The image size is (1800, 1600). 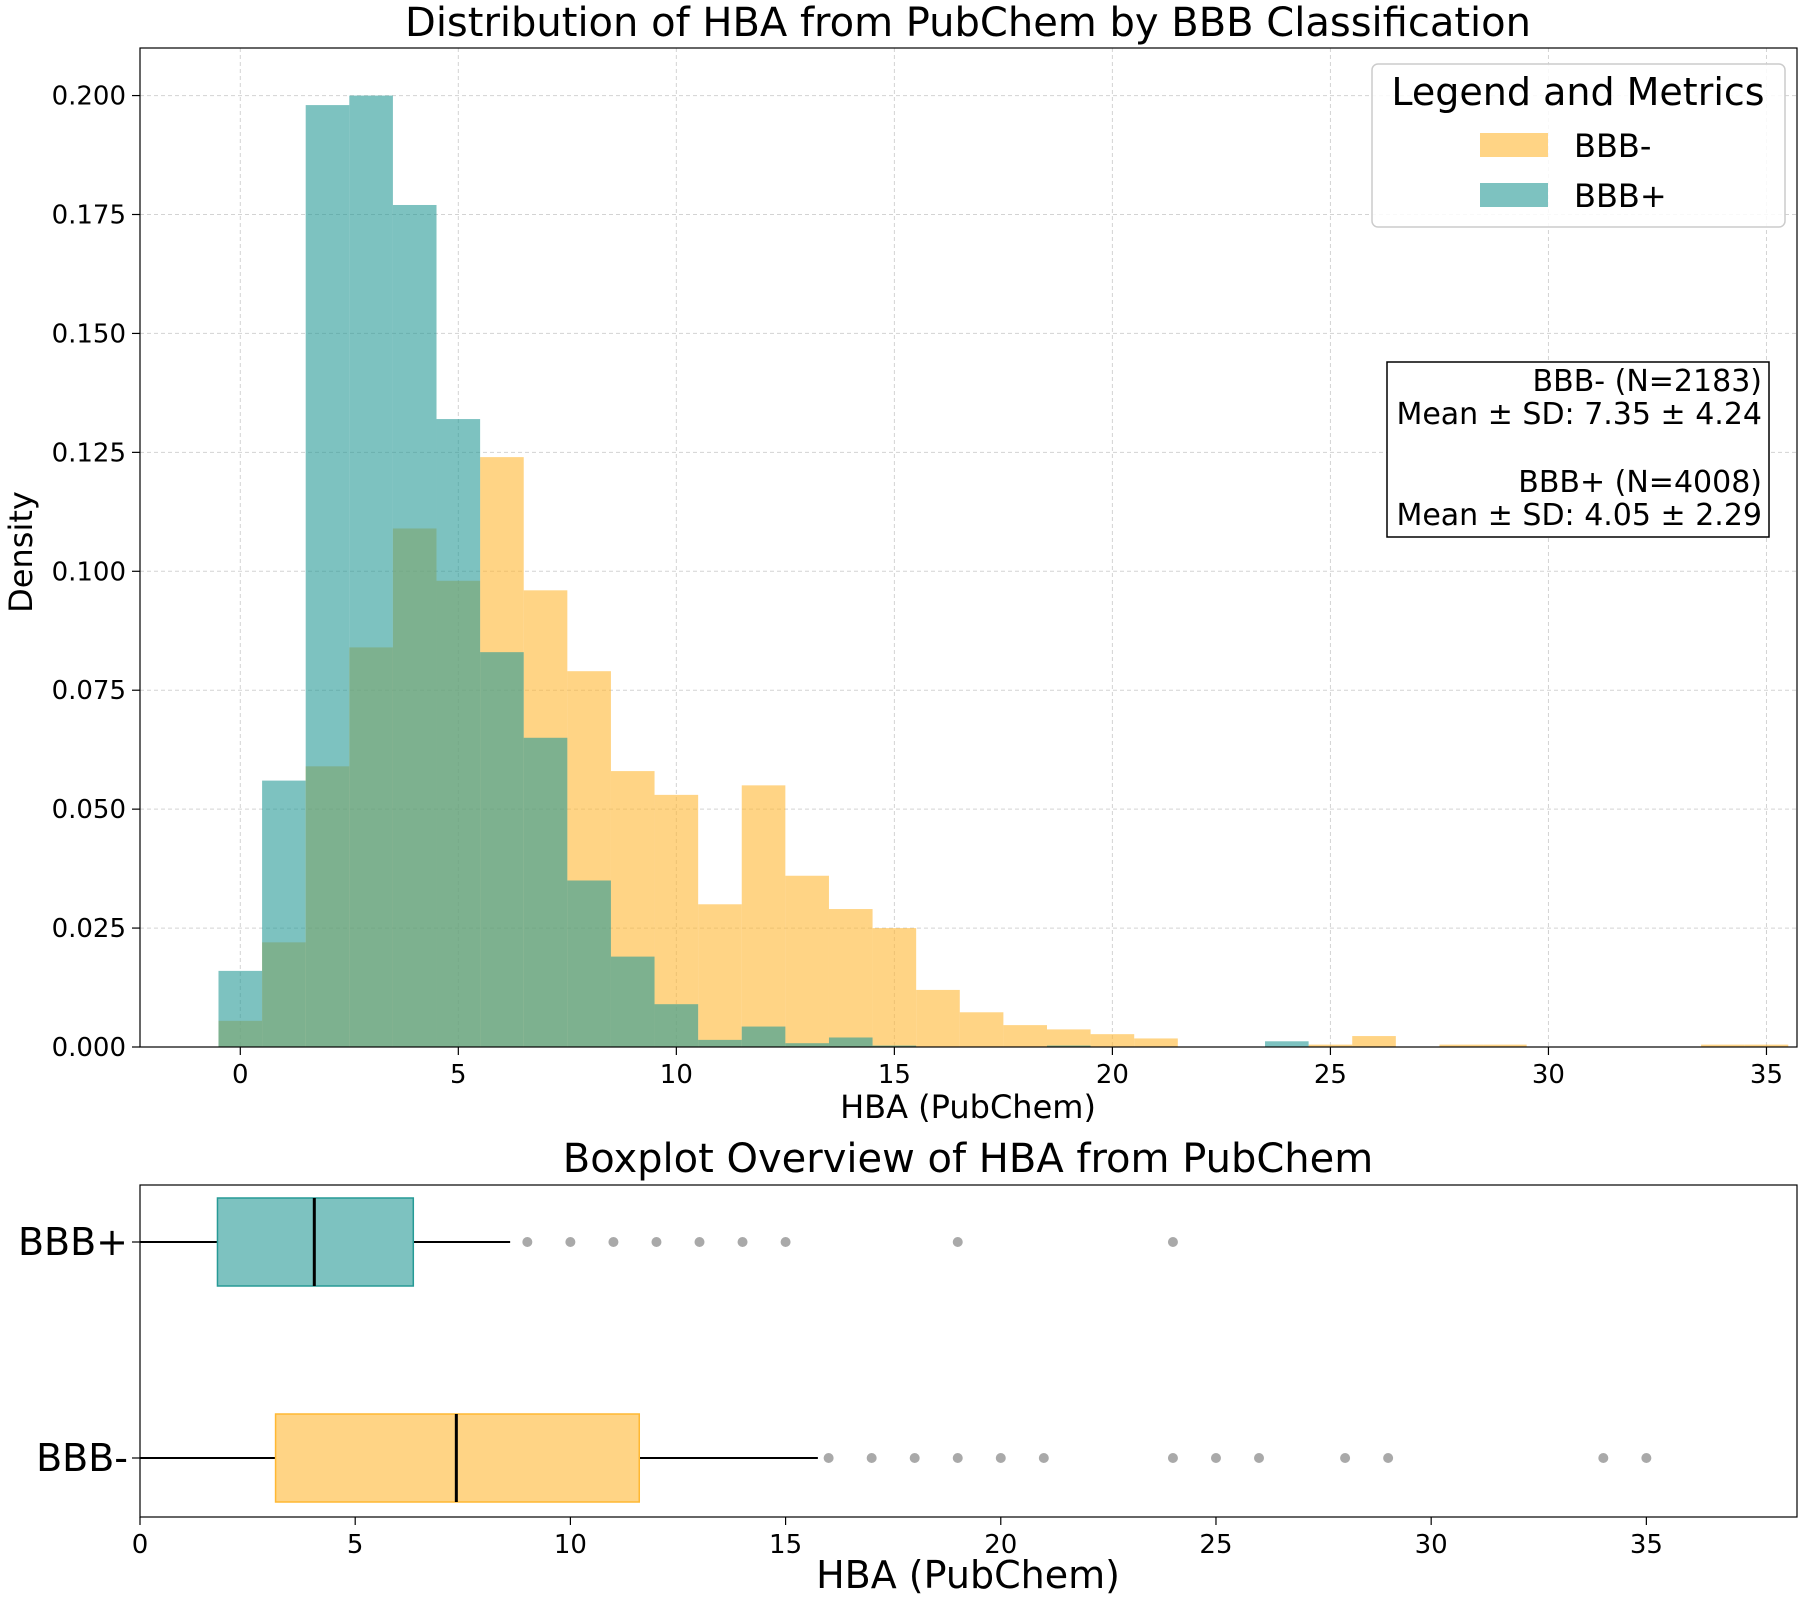 I want to click on metrics-frame, so click(x=1578, y=449).